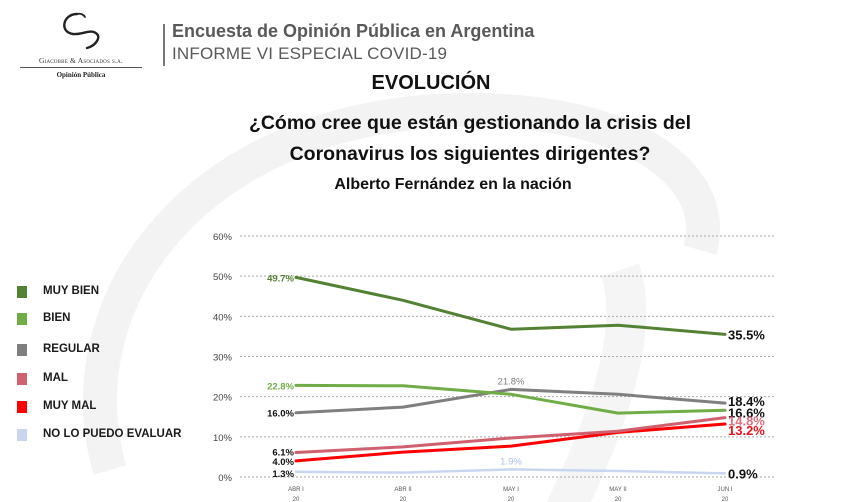  What do you see at coordinates (223, 317) in the screenshot?
I see `y-tick-label: 40%` at bounding box center [223, 317].